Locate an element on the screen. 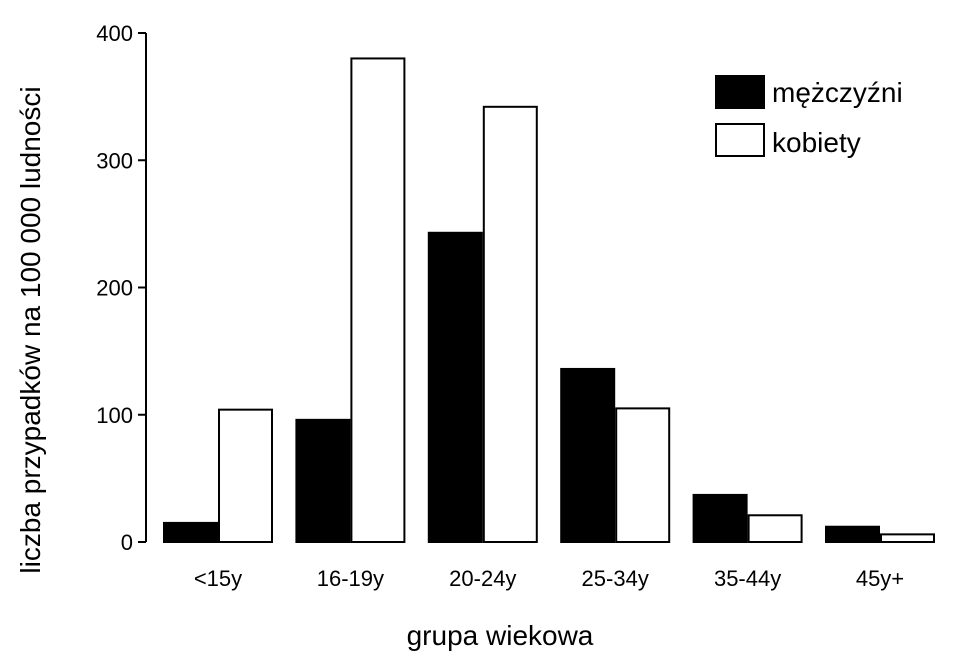  legend: mężczyźni kobiety is located at coordinates (809, 116).